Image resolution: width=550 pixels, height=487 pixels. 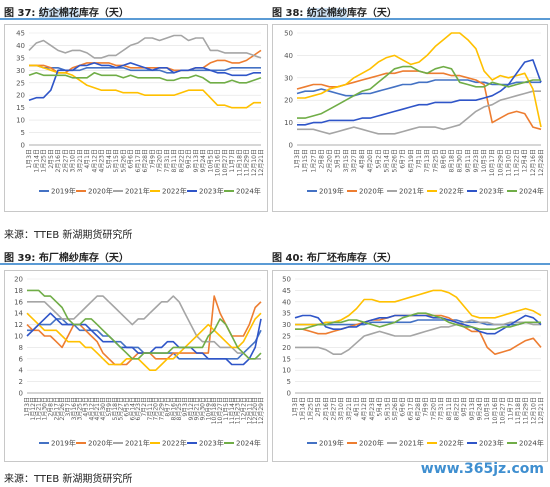 What do you see at coordinates (167, 407) in the screenshot?
I see `x-tick-label: 8月7日` at bounding box center [167, 407].